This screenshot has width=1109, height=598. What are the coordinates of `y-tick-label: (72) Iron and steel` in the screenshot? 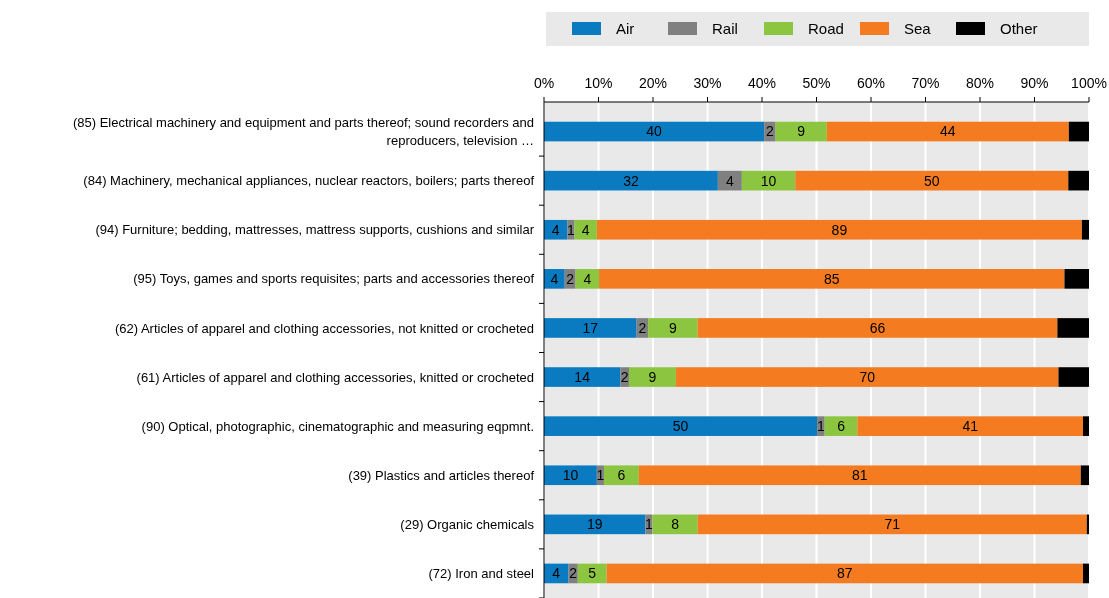 It's located at (481, 573).